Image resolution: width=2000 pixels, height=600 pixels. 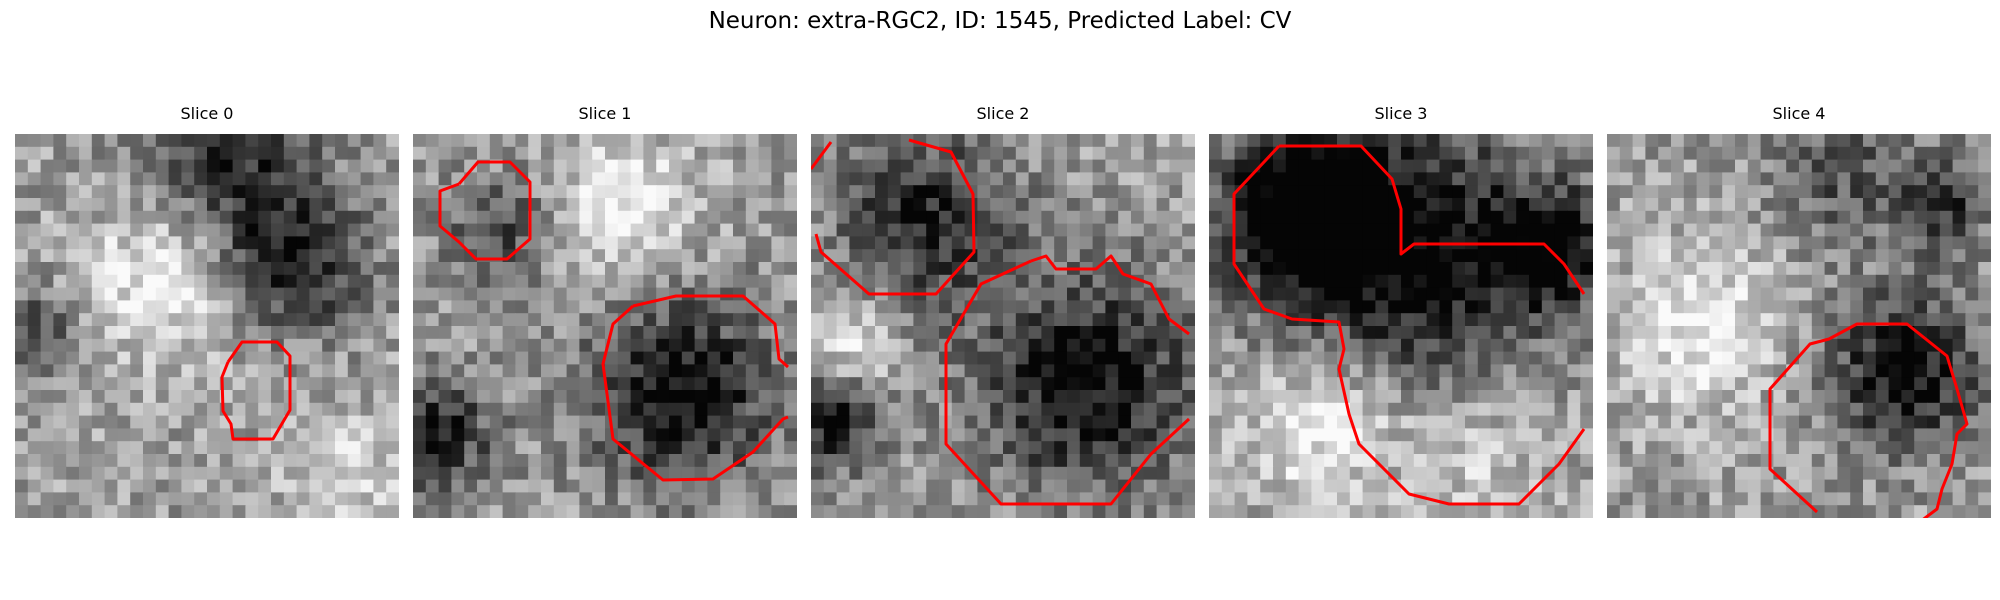 What do you see at coordinates (1401, 326) in the screenshot?
I see `slice-image` at bounding box center [1401, 326].